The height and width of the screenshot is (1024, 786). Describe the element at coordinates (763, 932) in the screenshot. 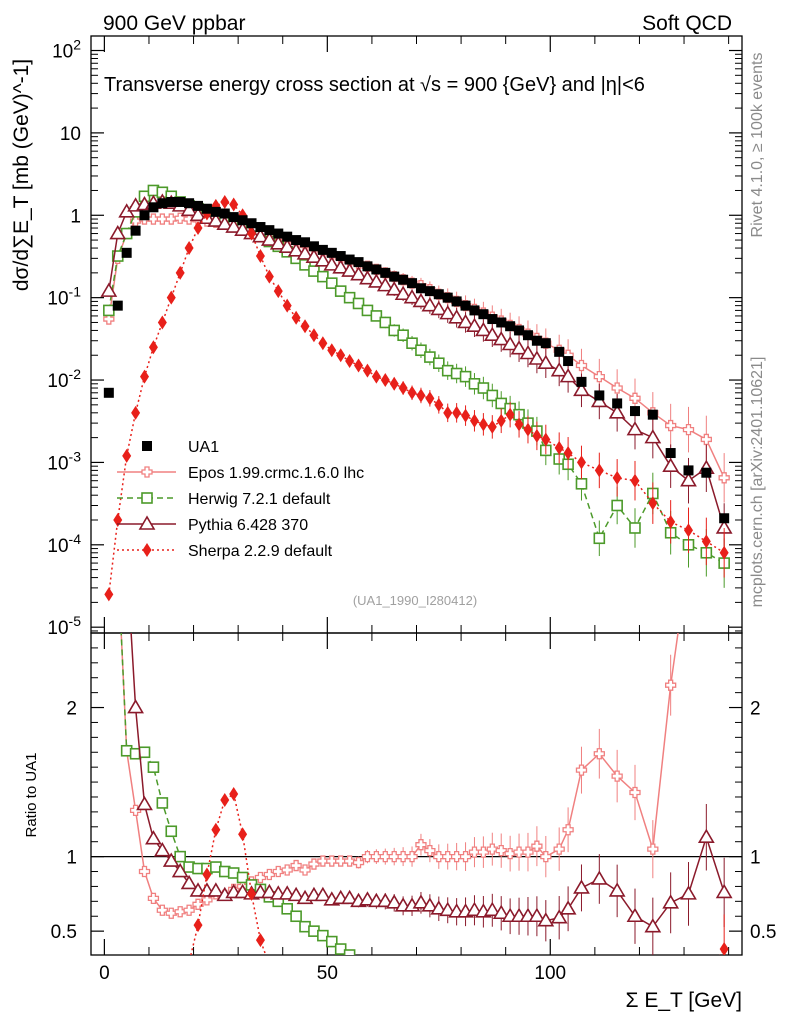

I see `ratio-tick-label-right: 0.5` at that location.